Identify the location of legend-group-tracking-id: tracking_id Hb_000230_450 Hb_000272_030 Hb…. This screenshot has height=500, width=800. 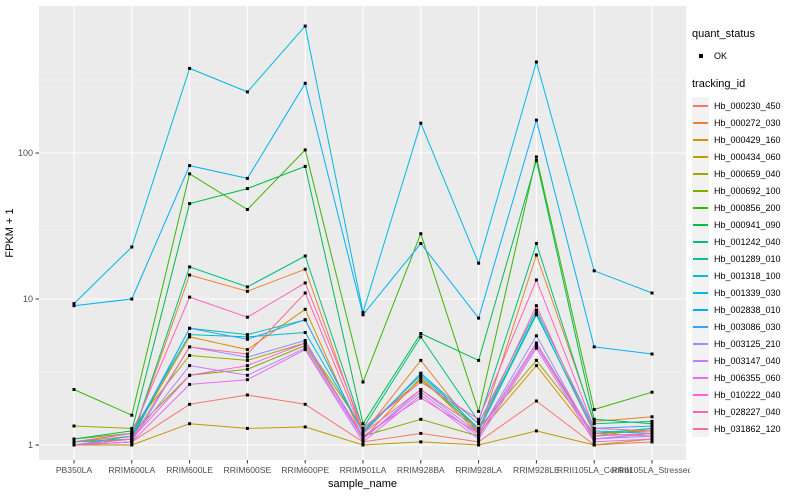
(746, 257).